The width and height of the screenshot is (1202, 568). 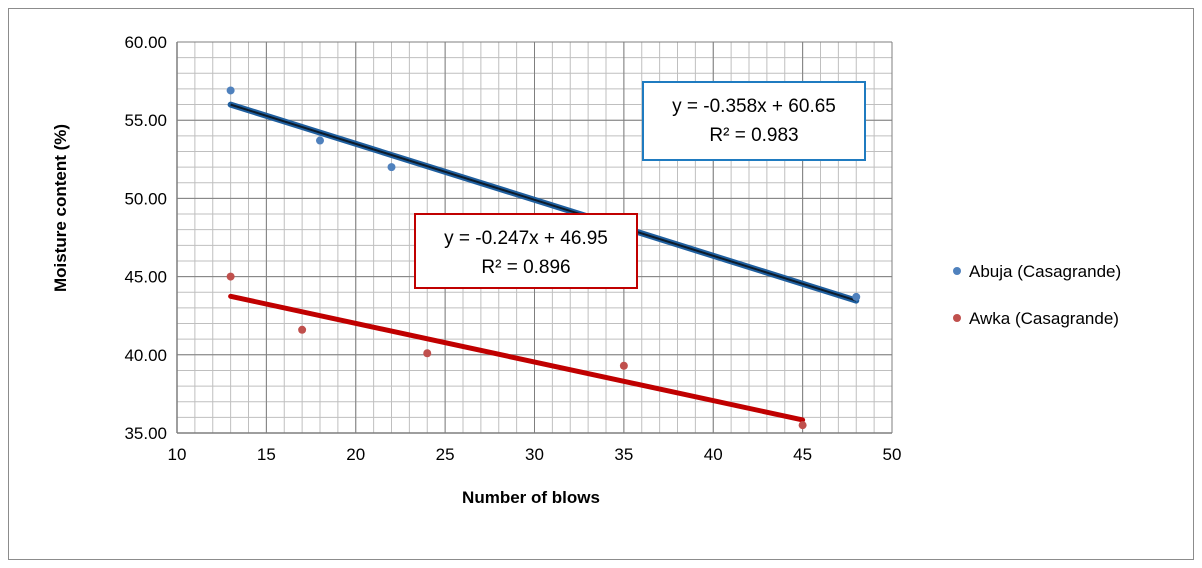 What do you see at coordinates (145, 120) in the screenshot?
I see `y-tick-label: 55.00` at bounding box center [145, 120].